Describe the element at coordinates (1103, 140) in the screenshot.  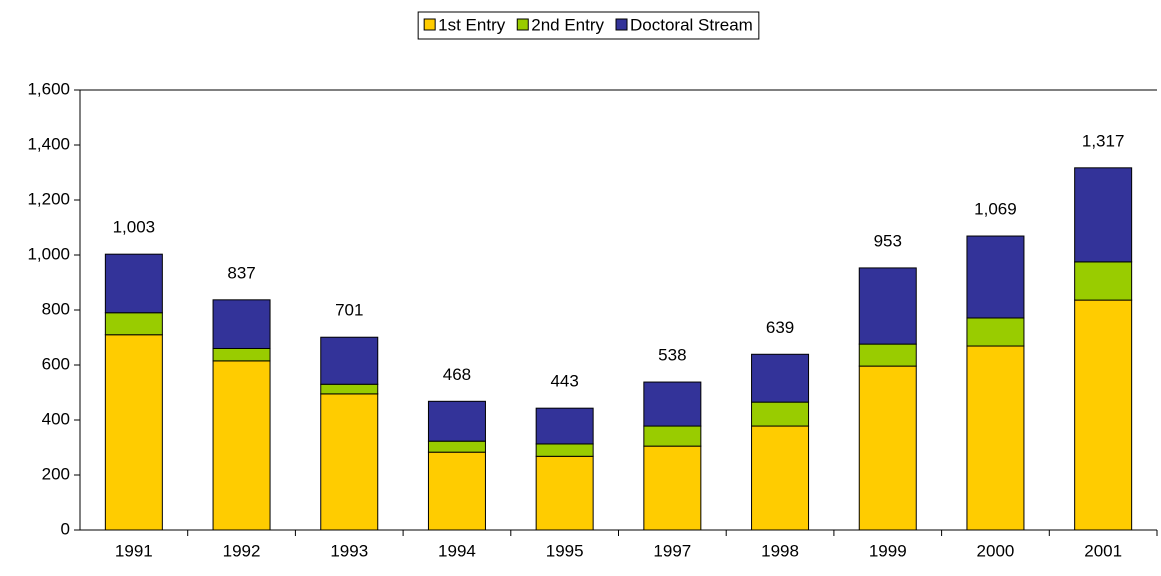
I see `total-label: 1,317` at that location.